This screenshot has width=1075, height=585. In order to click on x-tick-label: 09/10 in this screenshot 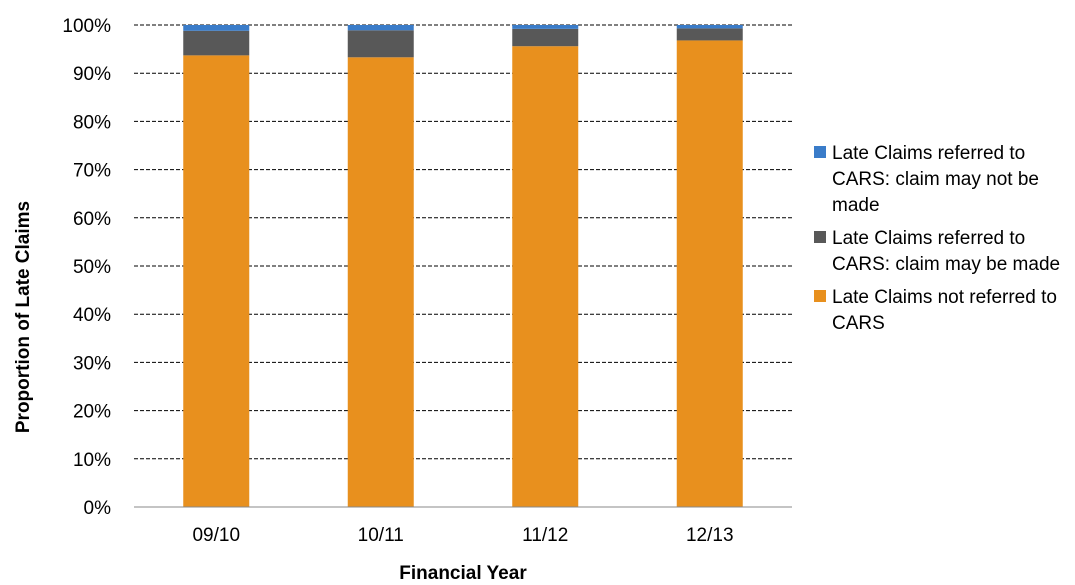, I will do `click(216, 535)`.